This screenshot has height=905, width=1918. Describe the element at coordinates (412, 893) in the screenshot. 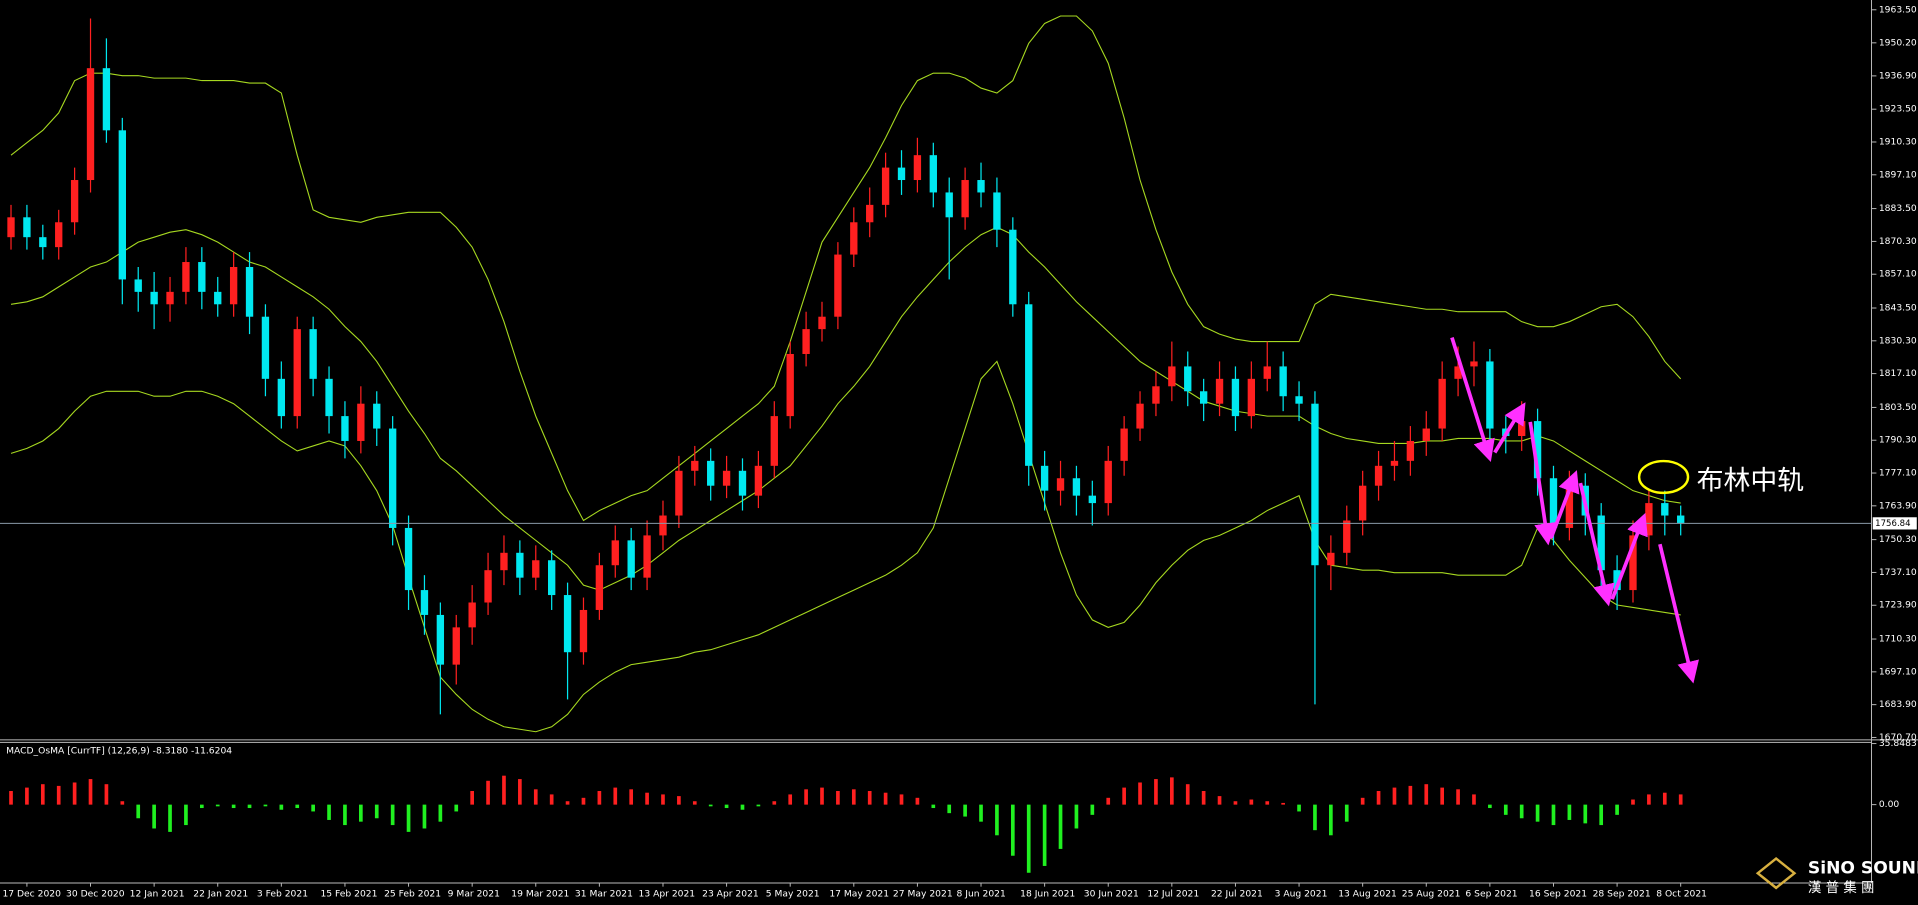

I see `x-tick-label: 25 Feb 2021` at that location.